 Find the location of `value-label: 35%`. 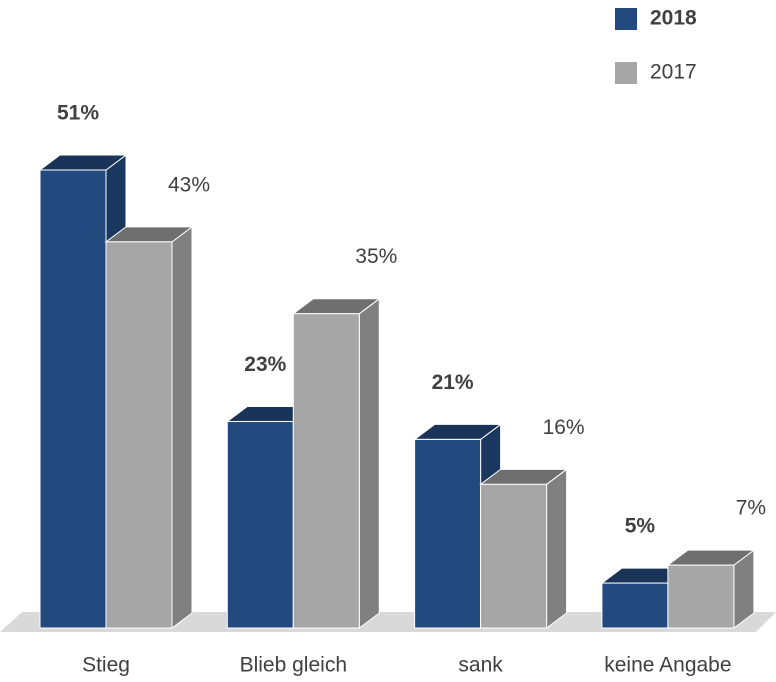

value-label: 35% is located at coordinates (376, 256).